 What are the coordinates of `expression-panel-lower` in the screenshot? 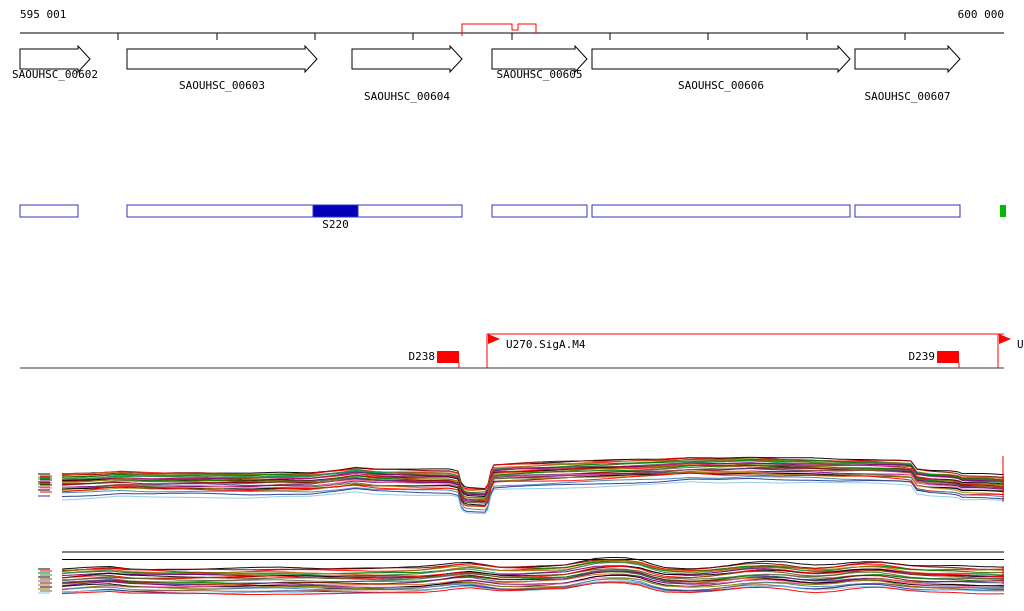 It's located at (521, 573).